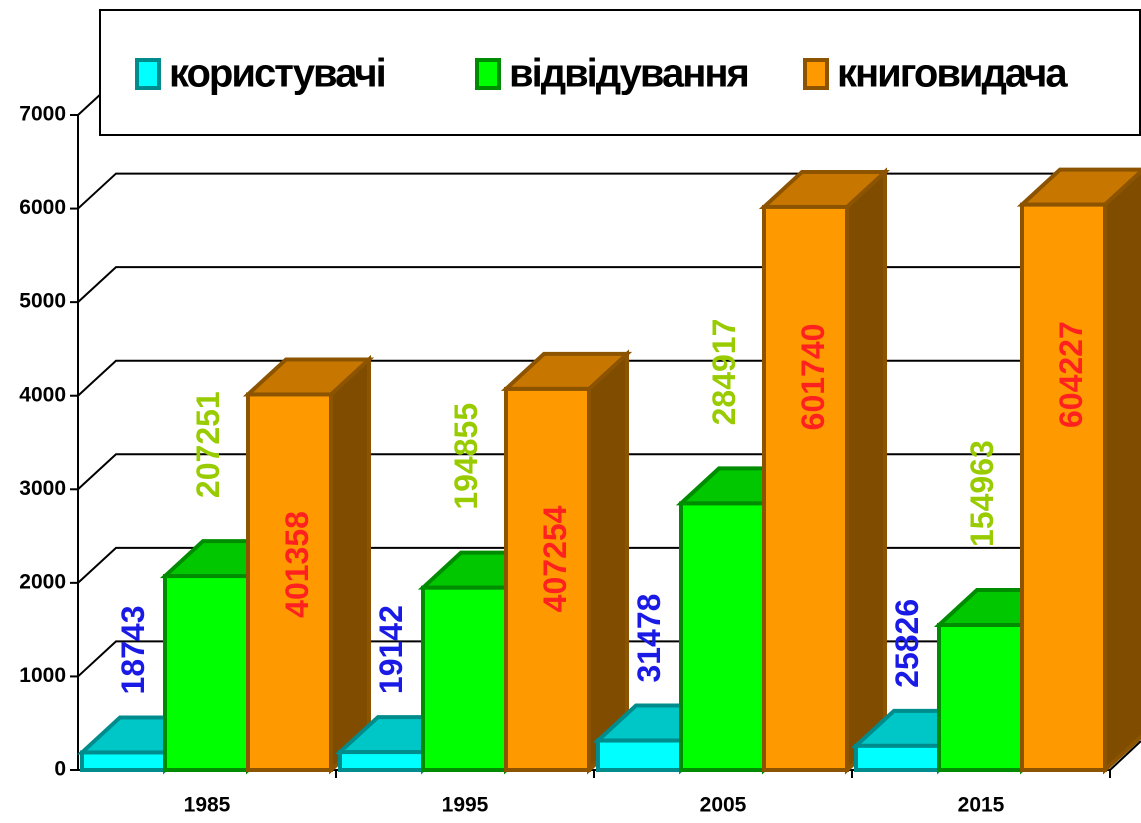 This screenshot has height=823, width=1141. I want to click on x-tick-label: 1985, so click(207, 805).